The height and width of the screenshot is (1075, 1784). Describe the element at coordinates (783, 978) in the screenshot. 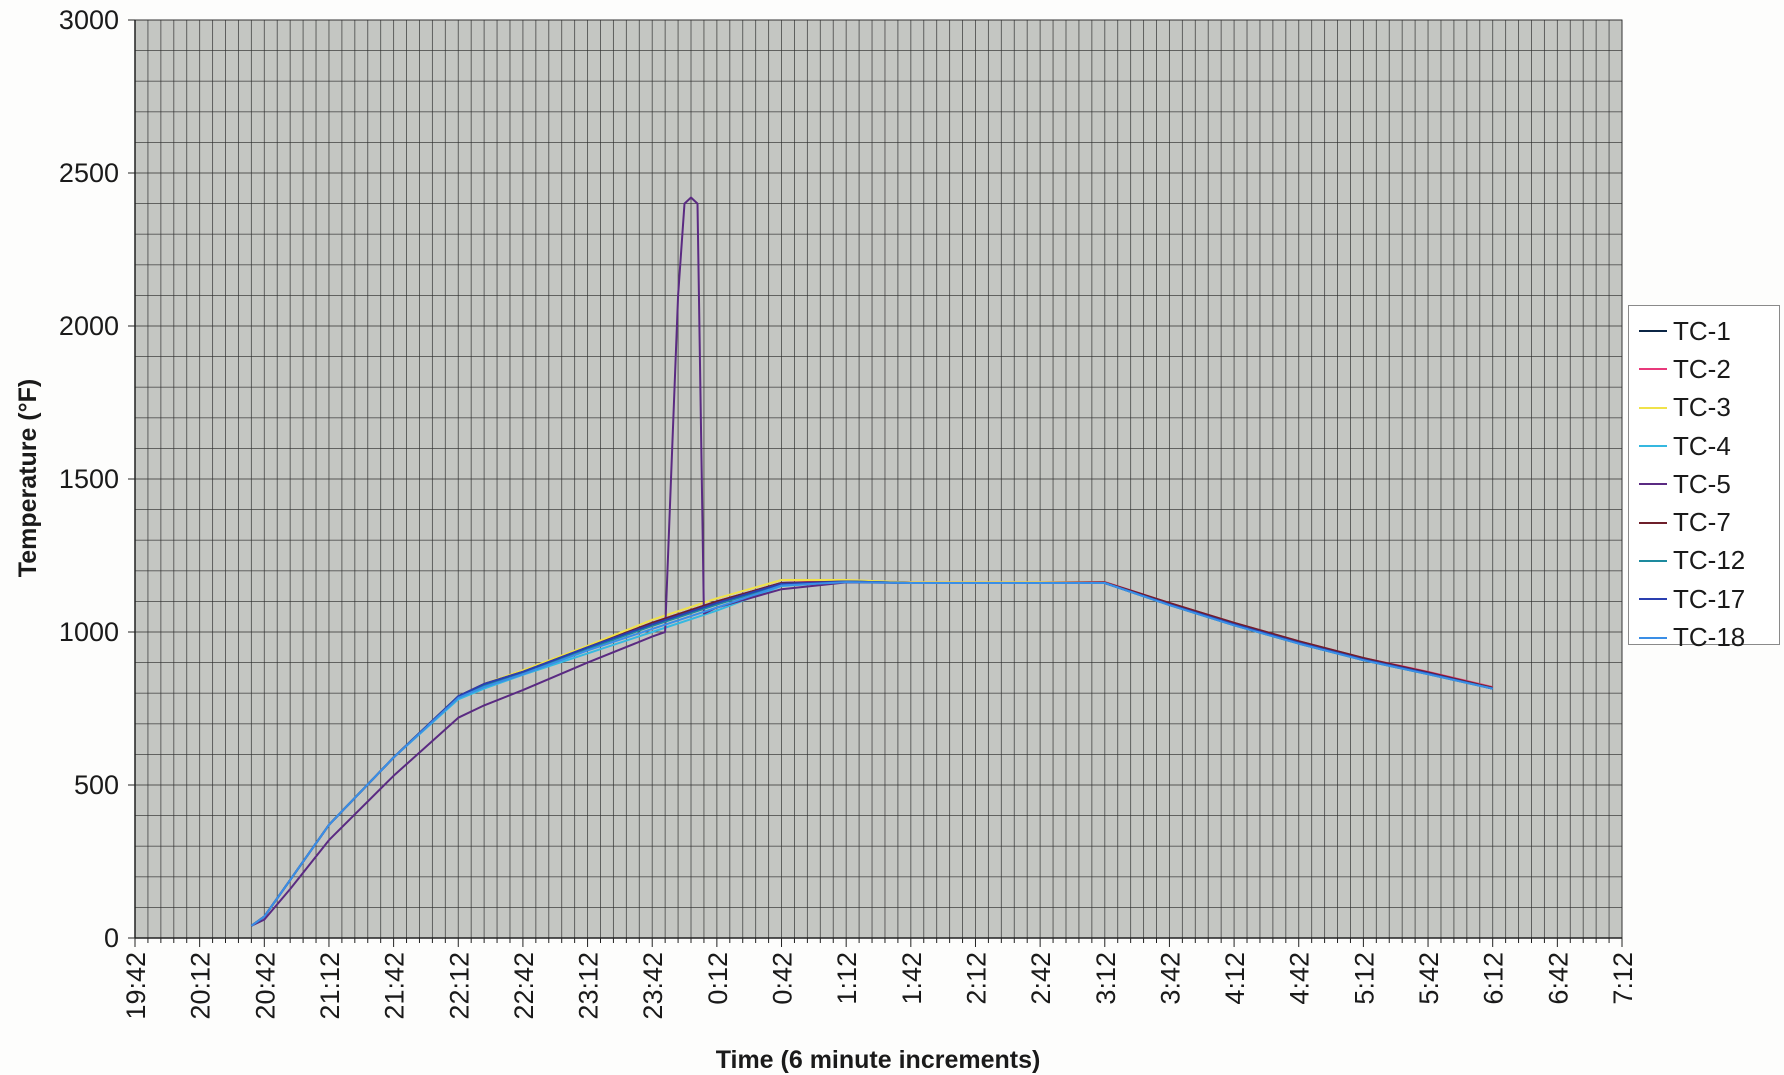

I see `x-tick-label: 0:42` at that location.